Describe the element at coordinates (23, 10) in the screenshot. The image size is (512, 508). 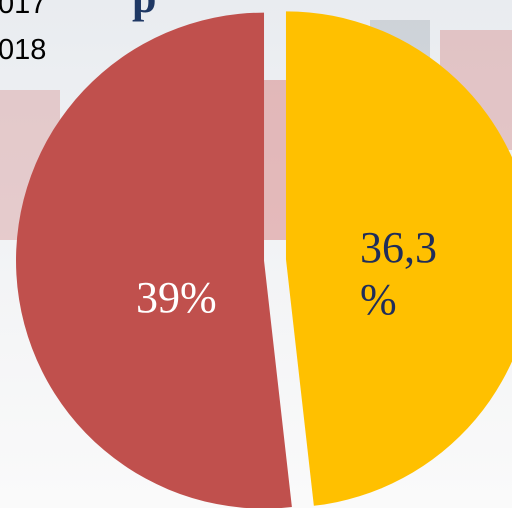
I see `legend-label: 017` at that location.